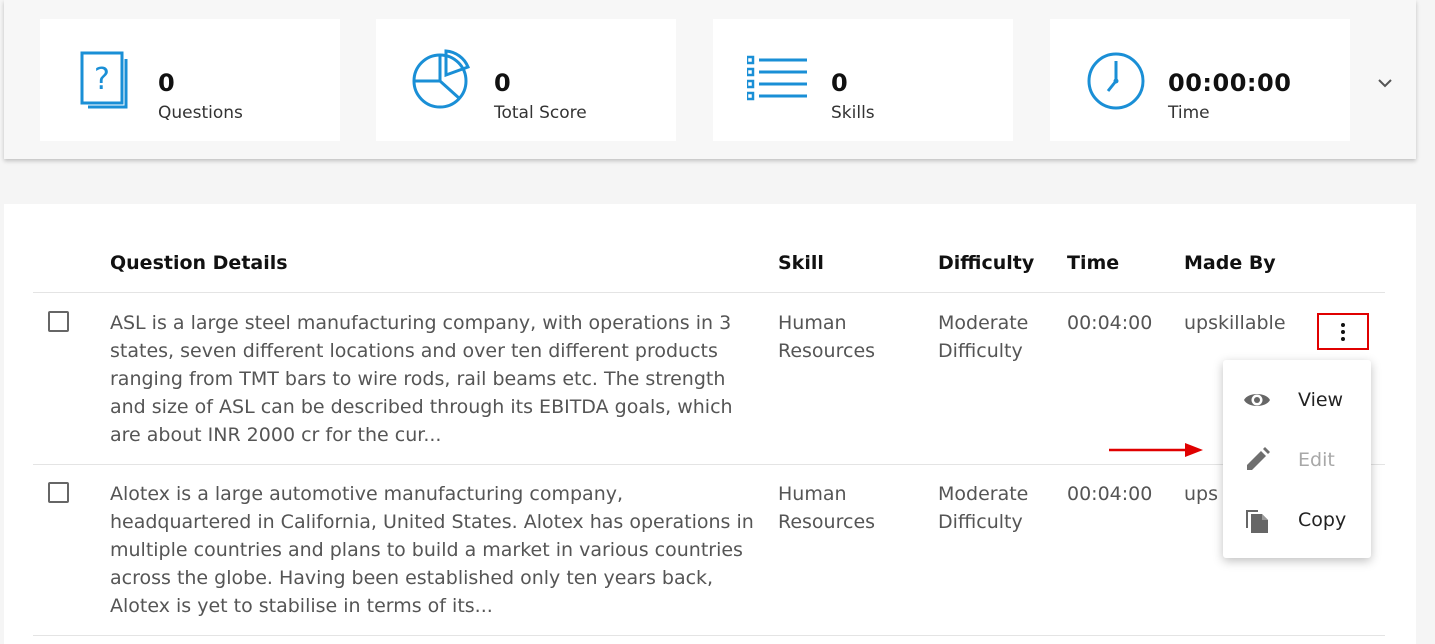 The width and height of the screenshot is (1435, 644). Describe the element at coordinates (1201, 494) in the screenshot. I see `made-by-cell: ups` at that location.